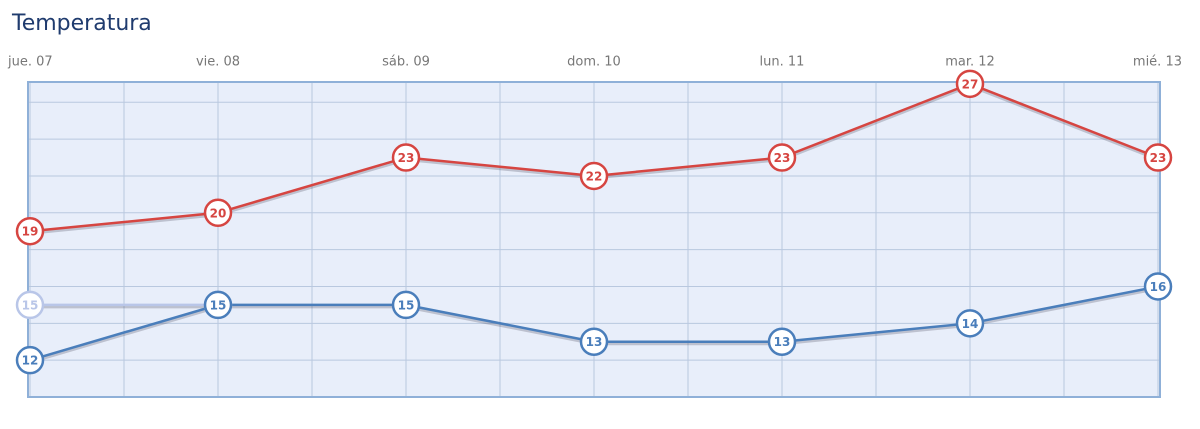  I want to click on x-tick-label: sáb. 09, so click(406, 62).